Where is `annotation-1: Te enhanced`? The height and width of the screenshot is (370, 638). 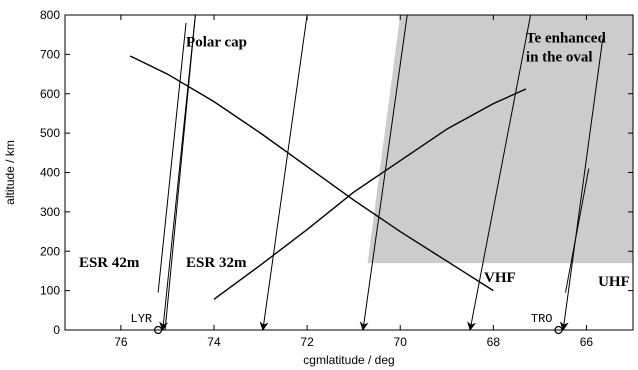
annotation-1: Te enhanced is located at coordinates (566, 39).